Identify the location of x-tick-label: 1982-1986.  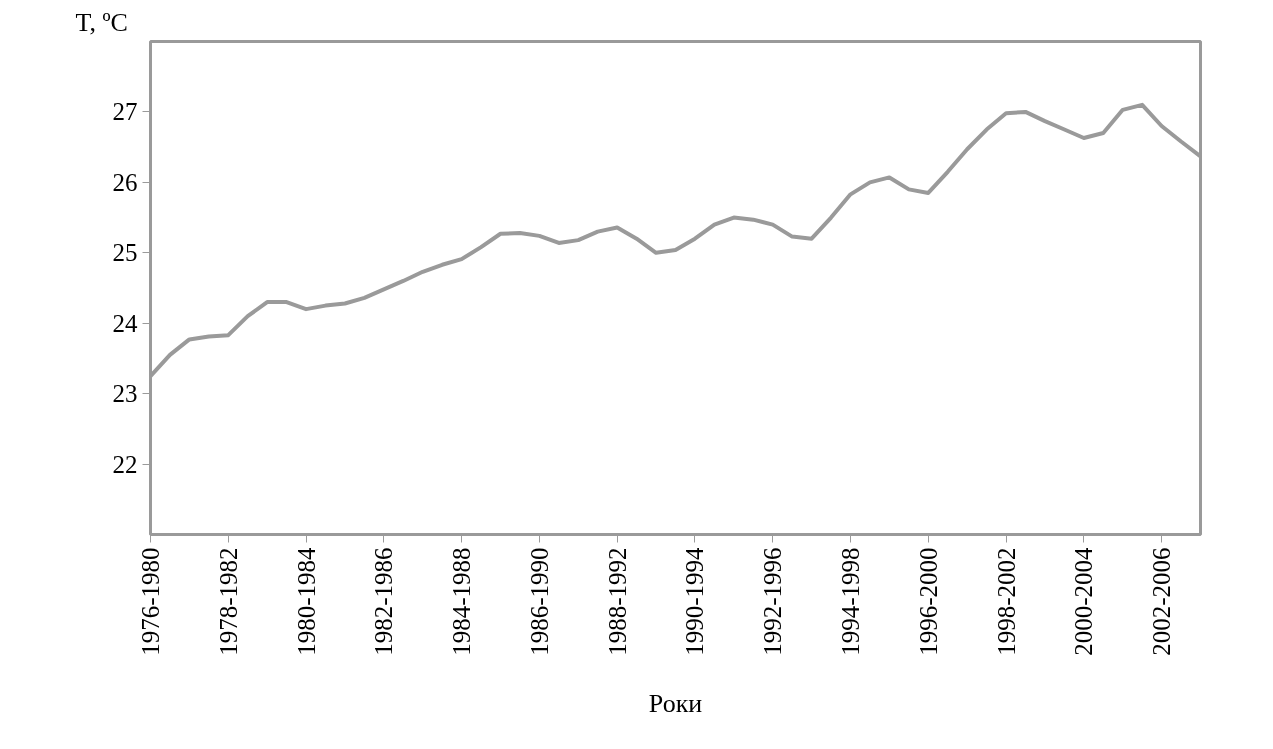
(384, 601).